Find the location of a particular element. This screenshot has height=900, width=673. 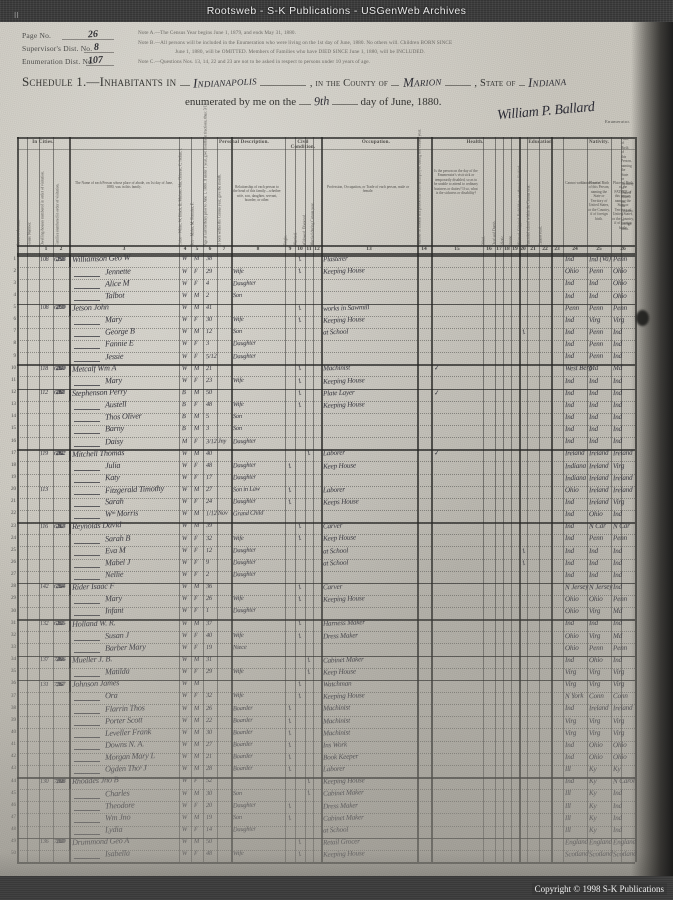

cell-age: 37 is located at coordinates (209, 623).